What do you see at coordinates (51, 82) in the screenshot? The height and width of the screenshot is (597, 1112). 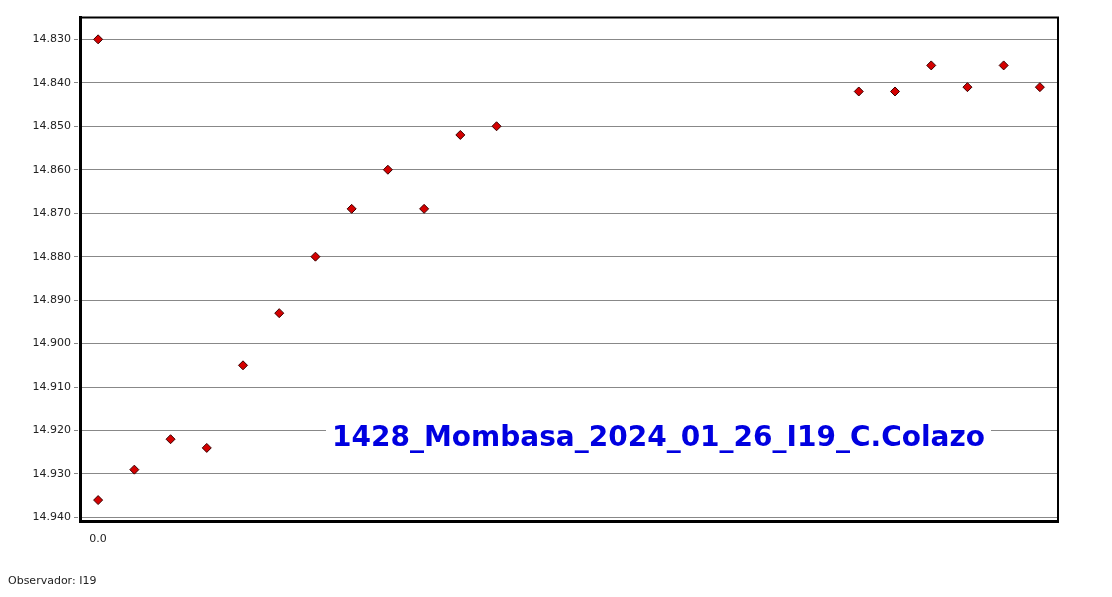 I see `y-tick-label: 14.840` at bounding box center [51, 82].